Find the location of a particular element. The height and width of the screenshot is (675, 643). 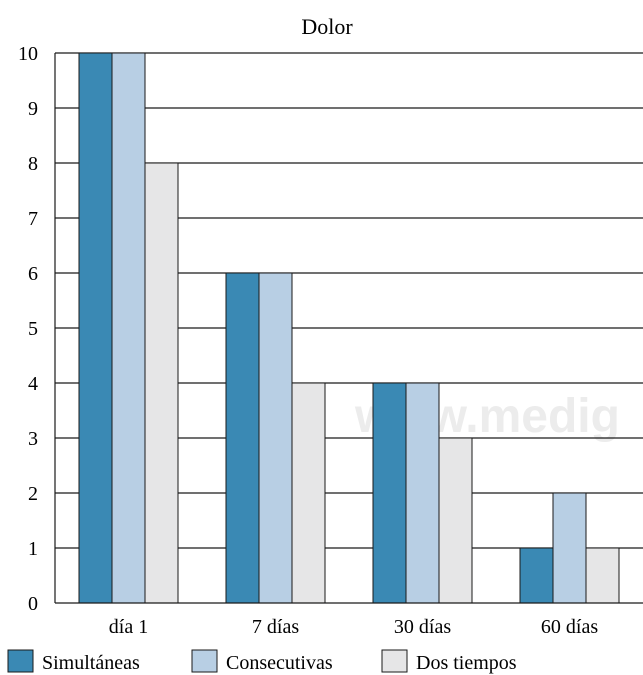

legend-label: Dos tiempos is located at coordinates (466, 663).